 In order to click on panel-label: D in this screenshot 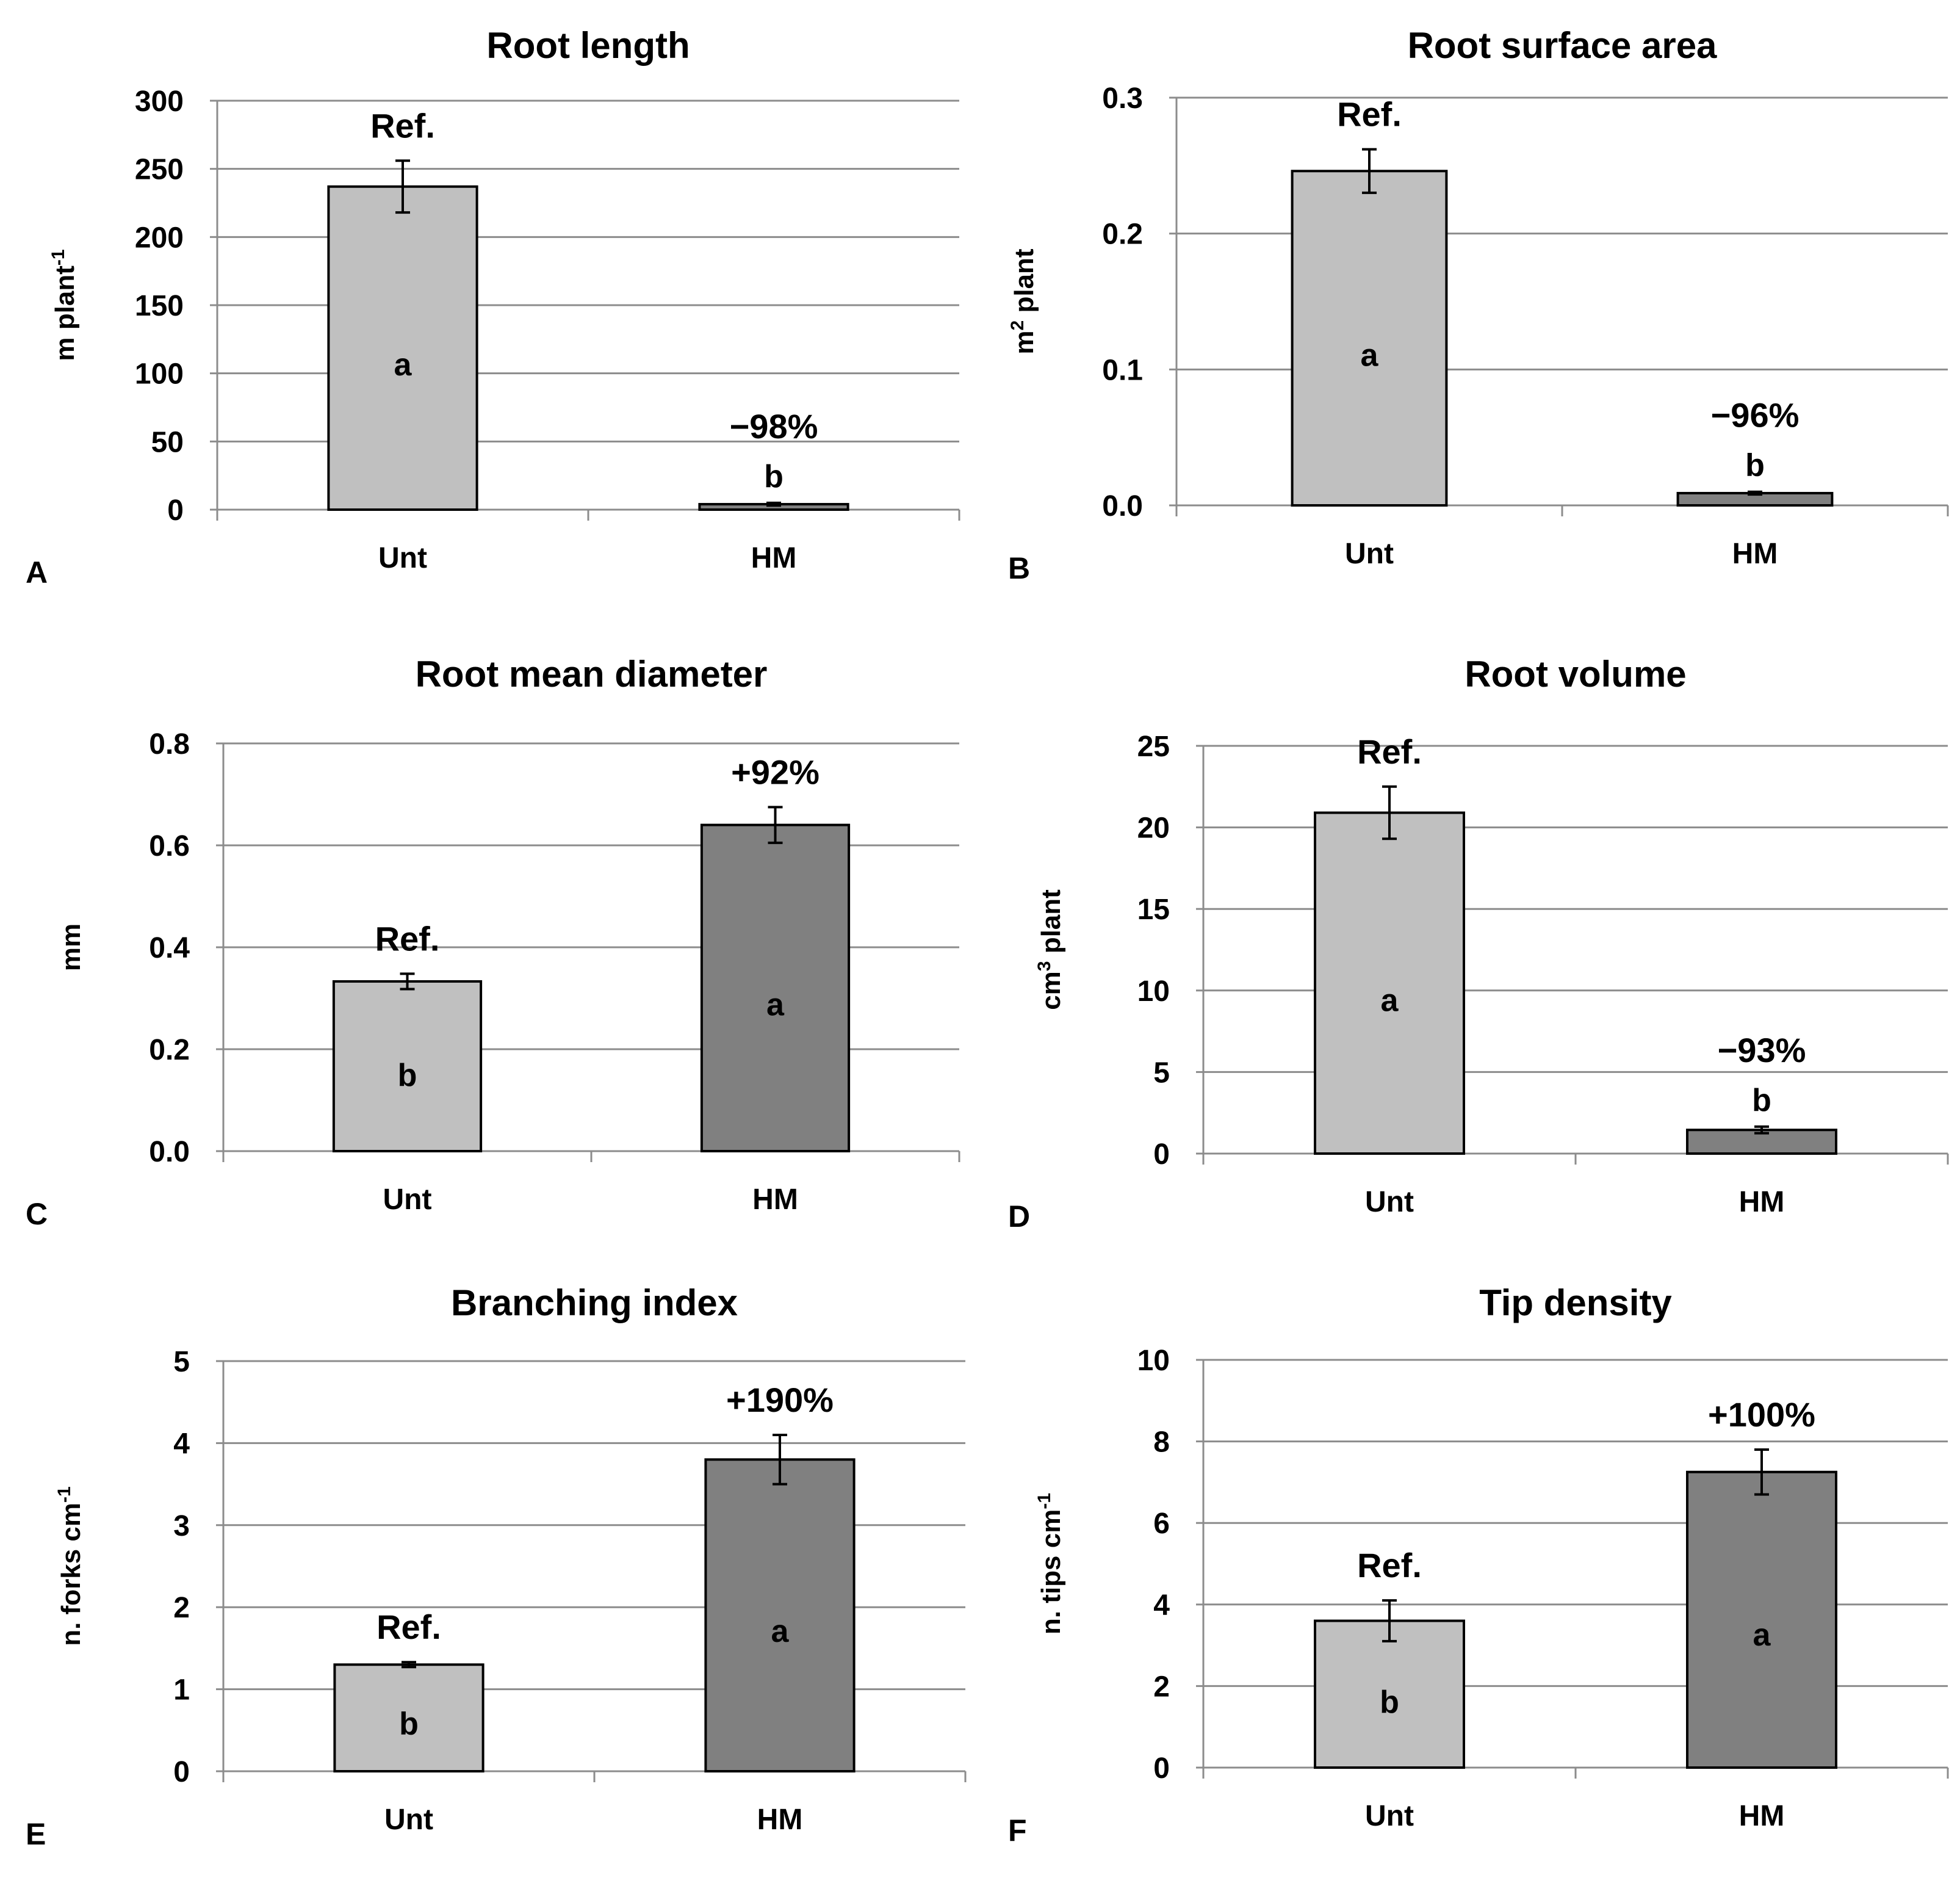, I will do `click(1019, 1216)`.